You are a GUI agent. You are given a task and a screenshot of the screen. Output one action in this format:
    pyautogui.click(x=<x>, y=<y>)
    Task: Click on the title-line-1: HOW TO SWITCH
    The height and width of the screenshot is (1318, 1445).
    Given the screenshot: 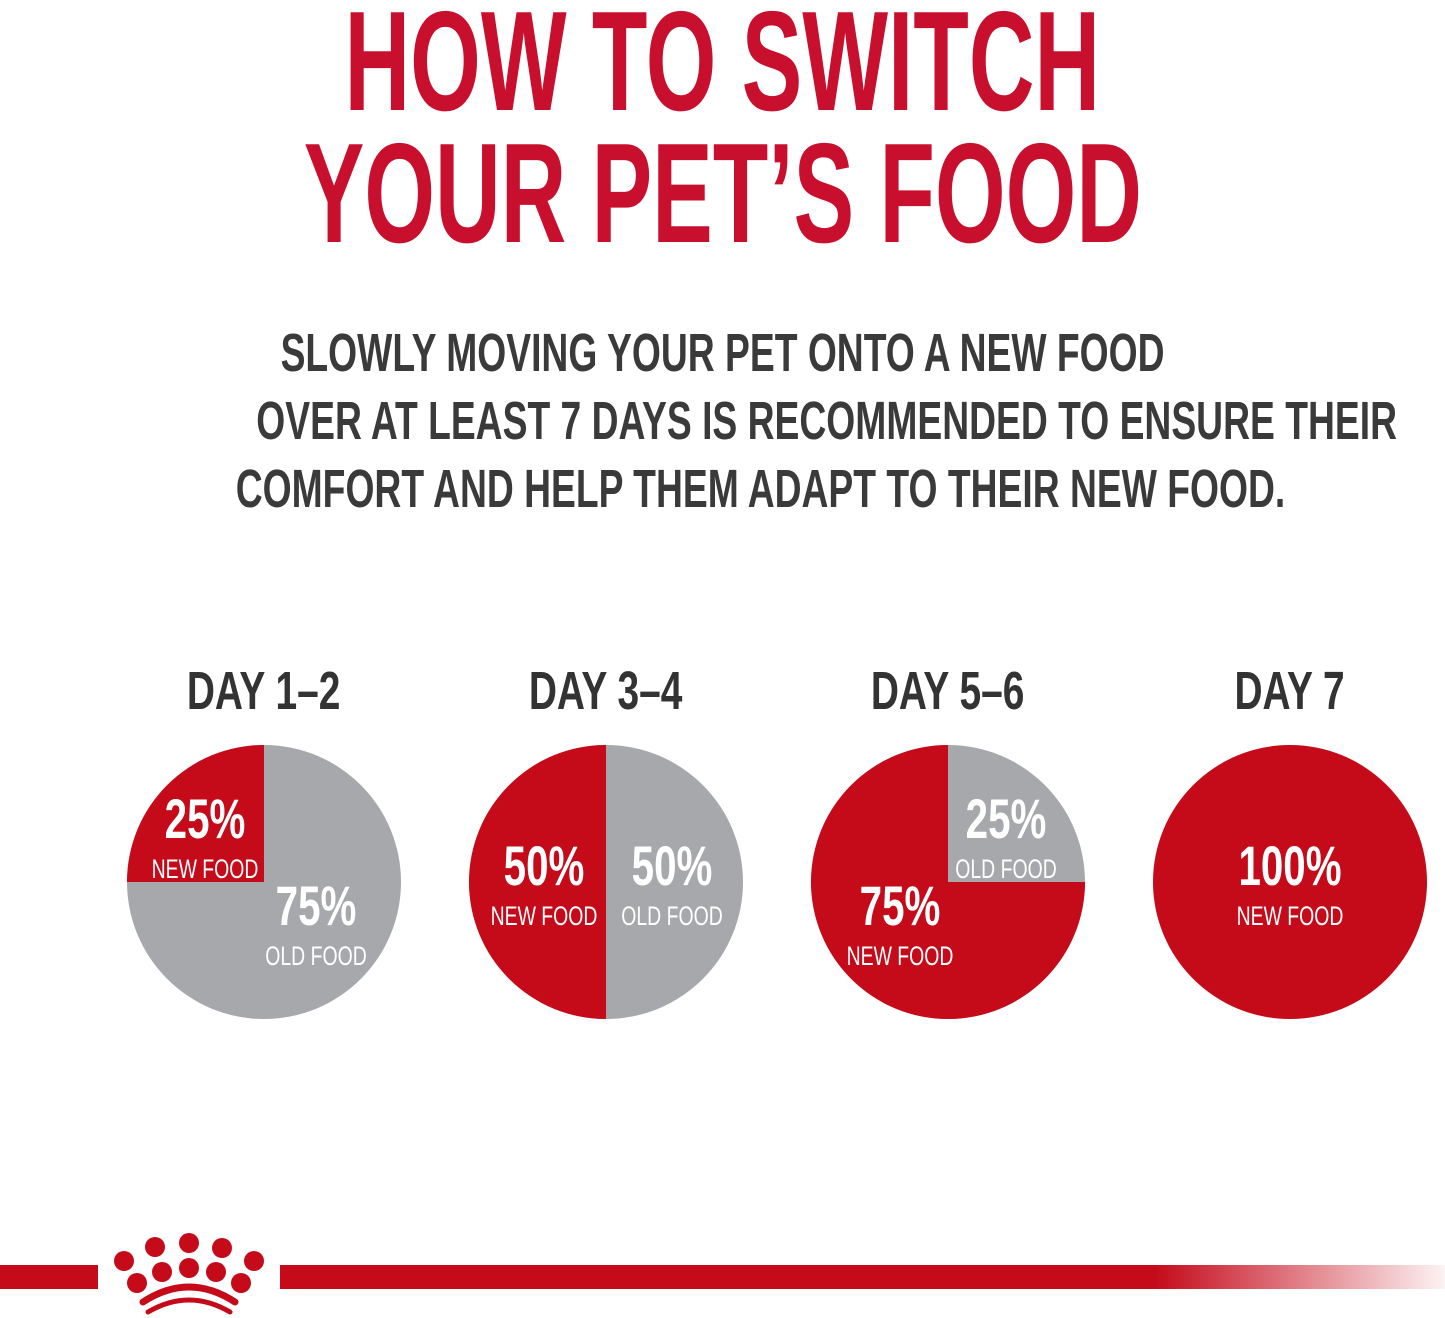 What is the action you would take?
    pyautogui.click(x=722, y=70)
    